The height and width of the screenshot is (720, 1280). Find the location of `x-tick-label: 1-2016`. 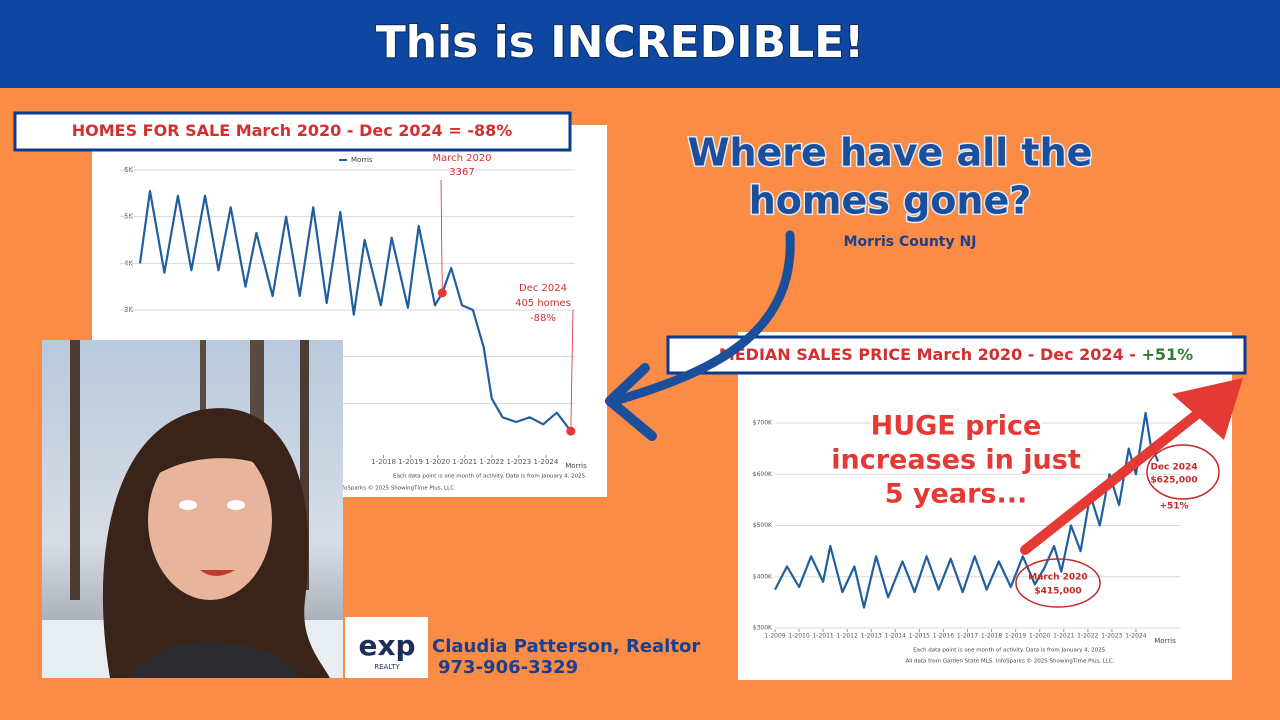

x-tick-label: 1-2016 is located at coordinates (943, 636).